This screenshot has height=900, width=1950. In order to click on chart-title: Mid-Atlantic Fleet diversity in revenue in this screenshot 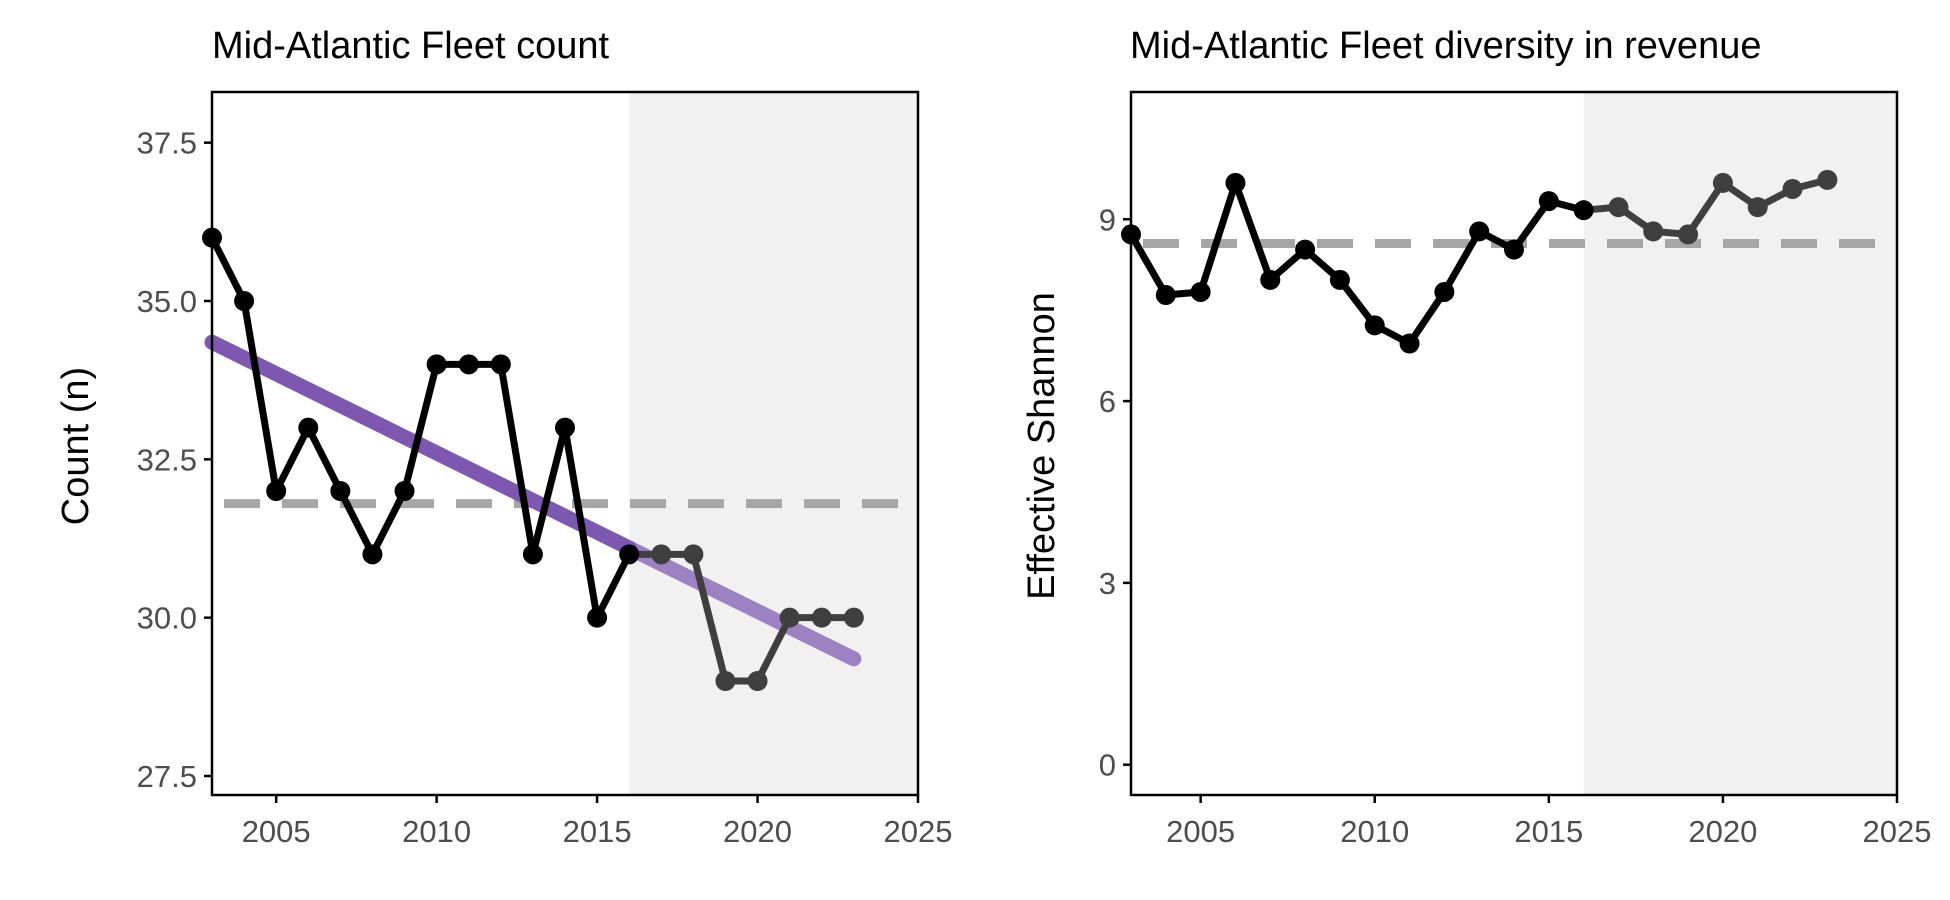, I will do `click(1445, 46)`.